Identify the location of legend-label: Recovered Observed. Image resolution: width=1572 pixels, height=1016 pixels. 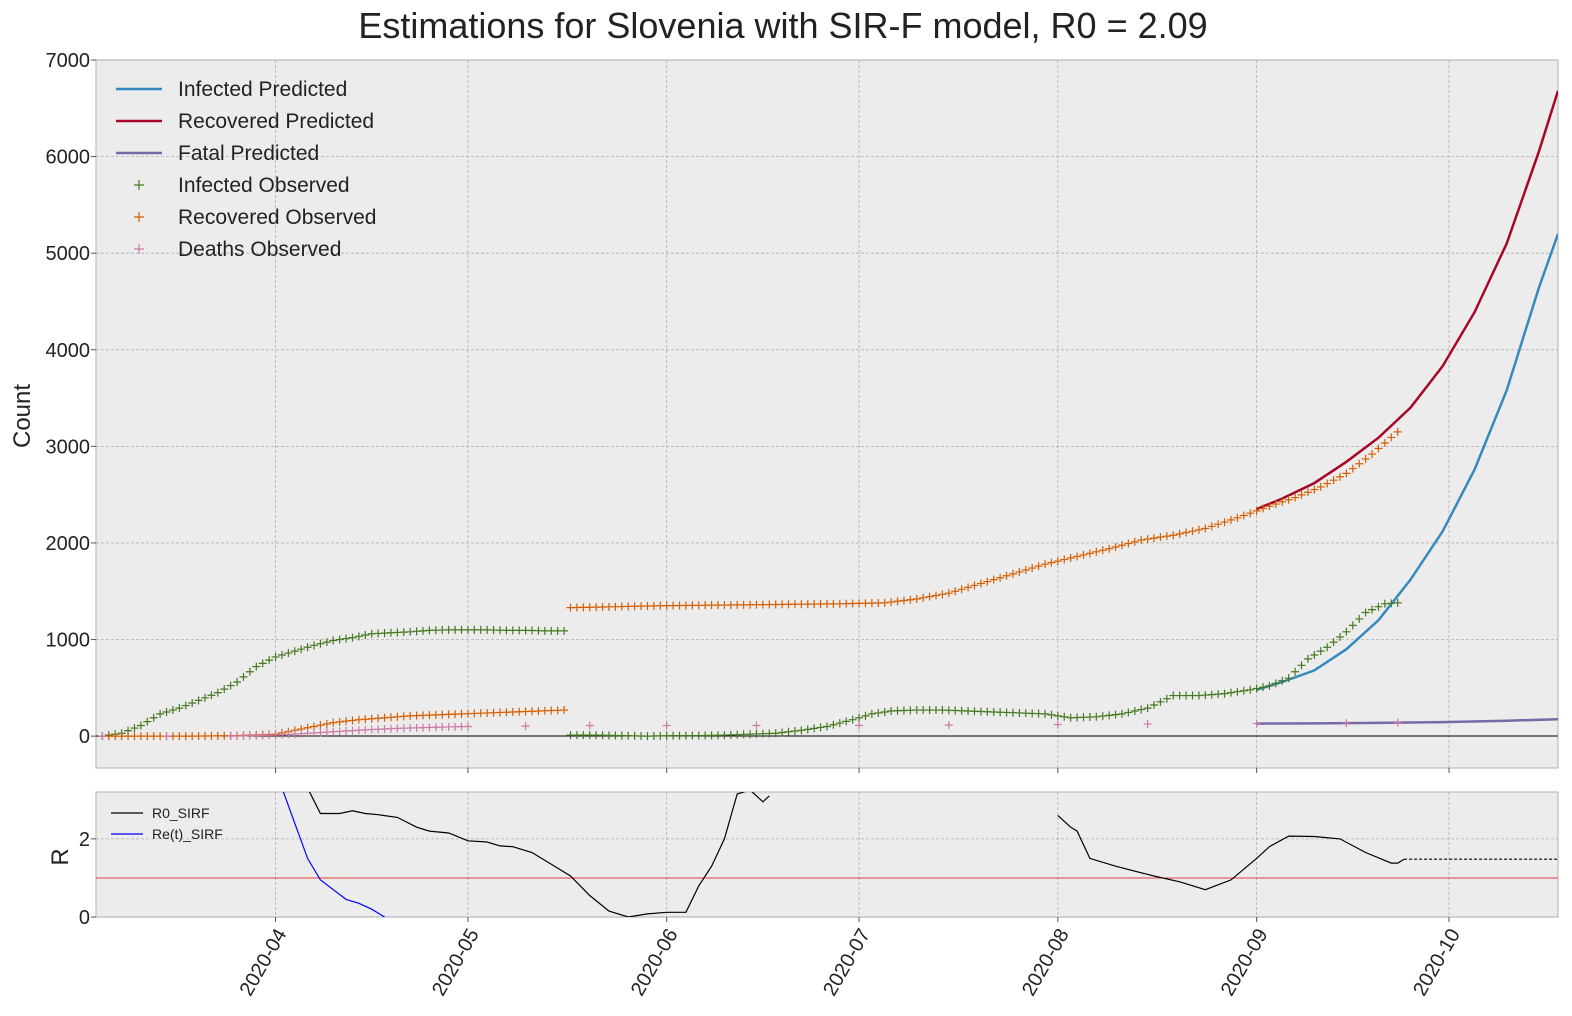
(277, 217).